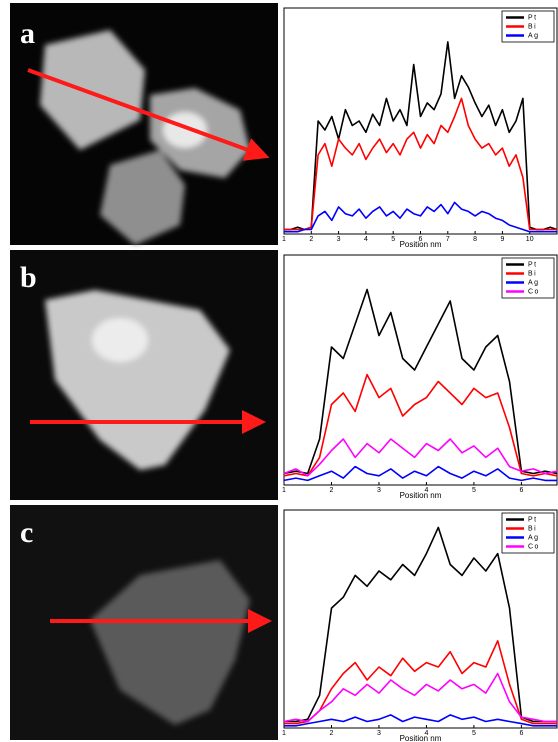 Image resolution: width=558 pixels, height=742 pixels. Describe the element at coordinates (26, 532) in the screenshot. I see `panel-label: c` at that location.